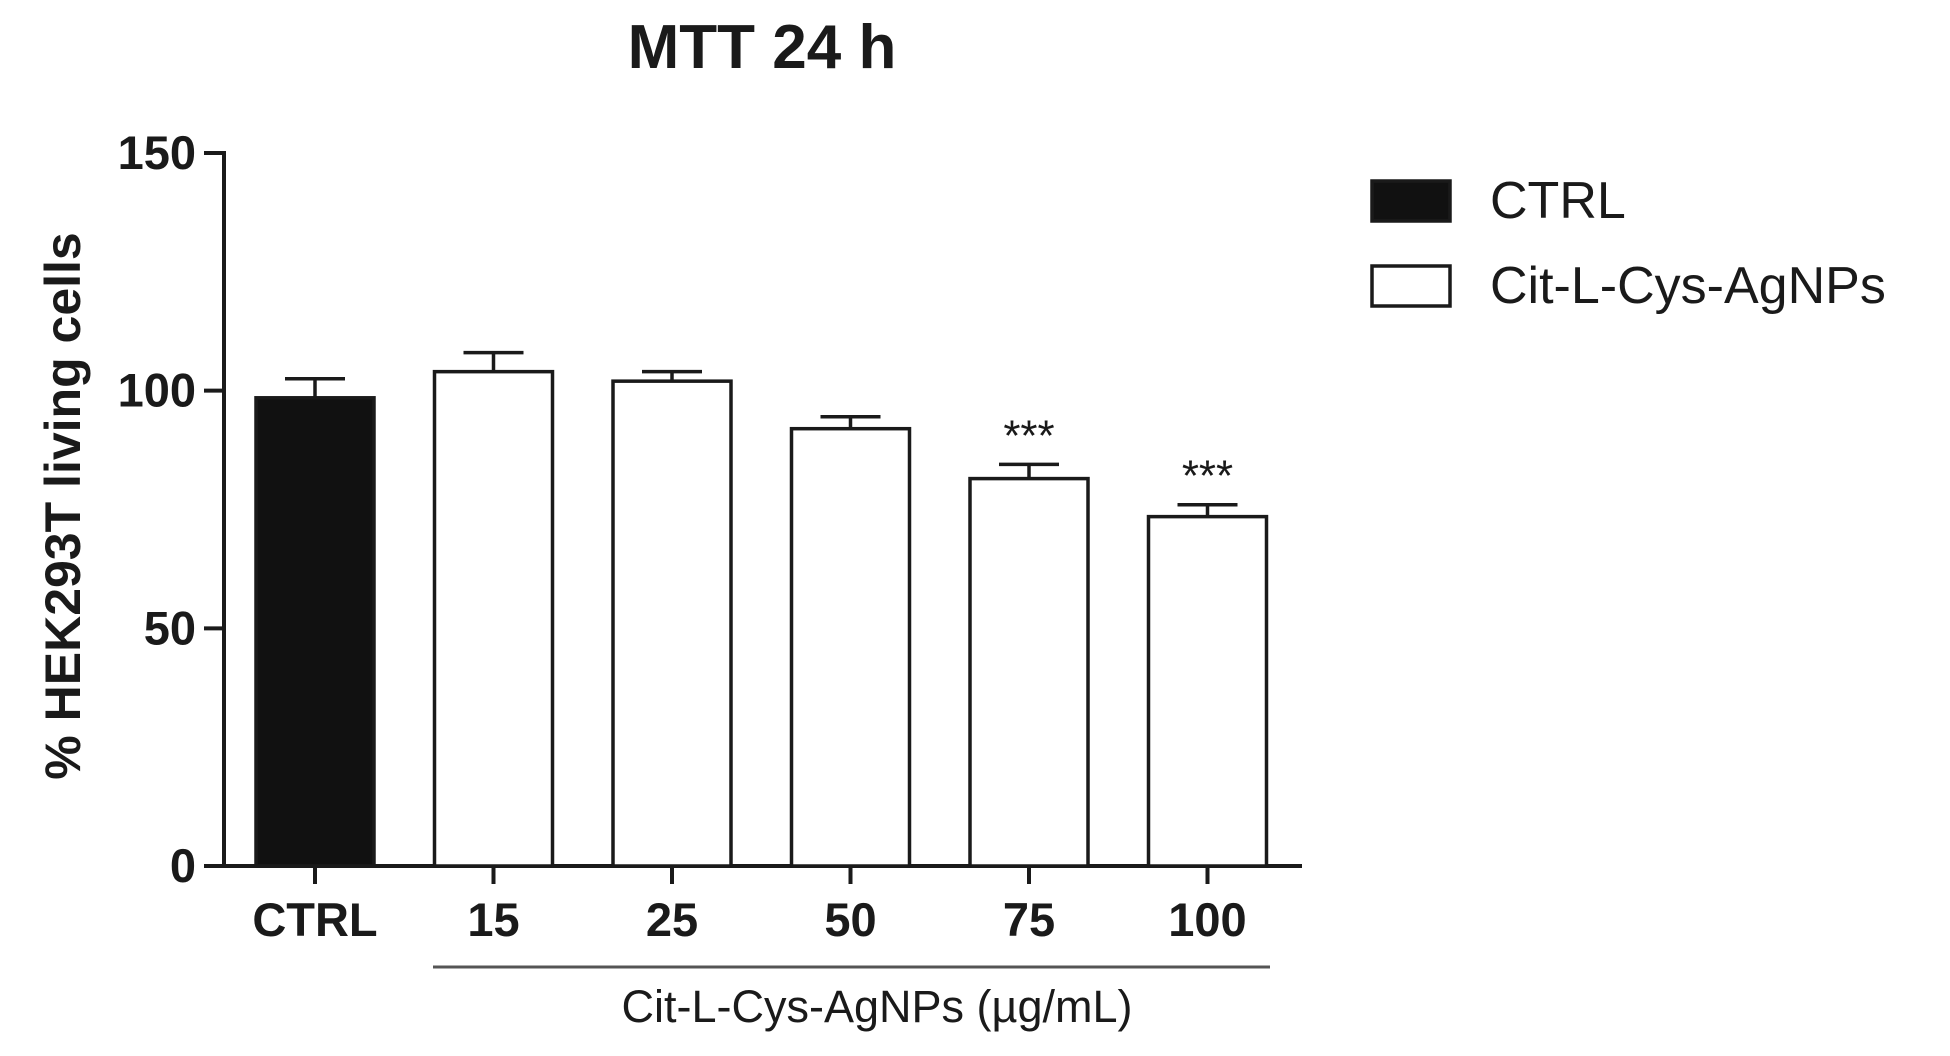 This screenshot has height=1056, width=1950. I want to click on legend-label: Cit-L-Cys-AgNPs, so click(1688, 286).